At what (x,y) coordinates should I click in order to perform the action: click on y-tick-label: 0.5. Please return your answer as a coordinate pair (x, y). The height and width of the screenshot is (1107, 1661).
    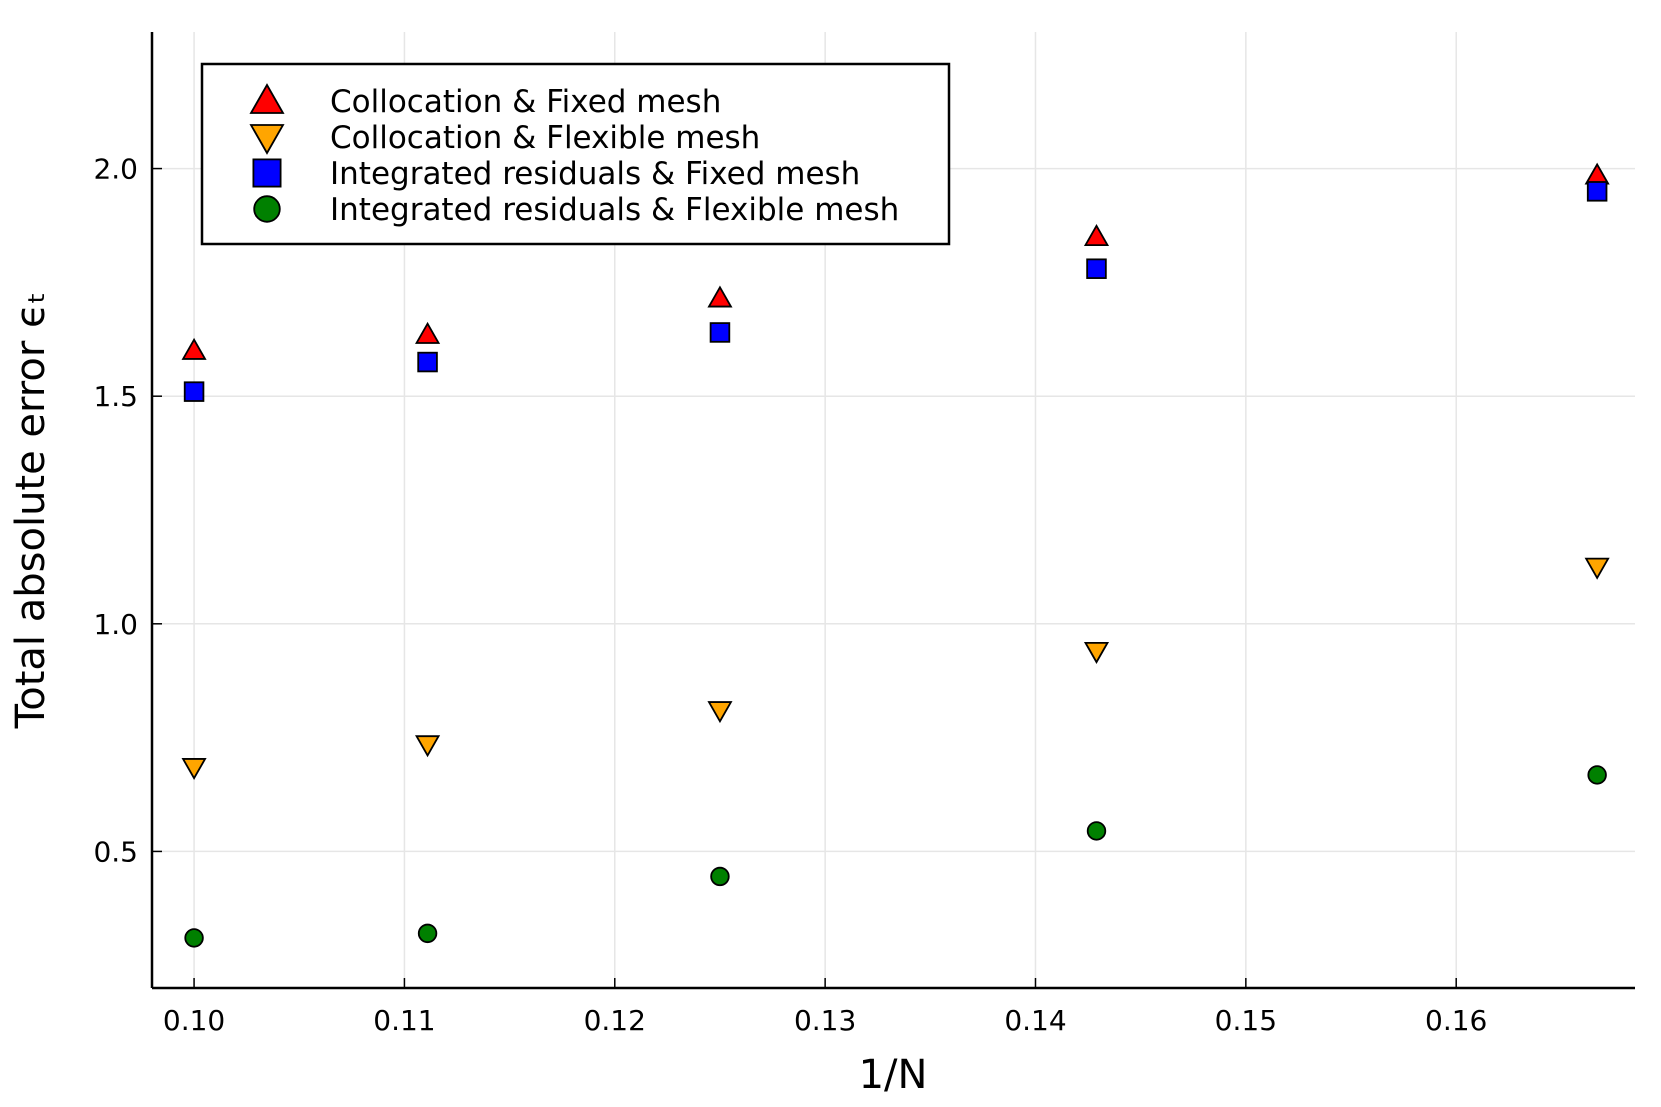
    Looking at the image, I should click on (115, 851).